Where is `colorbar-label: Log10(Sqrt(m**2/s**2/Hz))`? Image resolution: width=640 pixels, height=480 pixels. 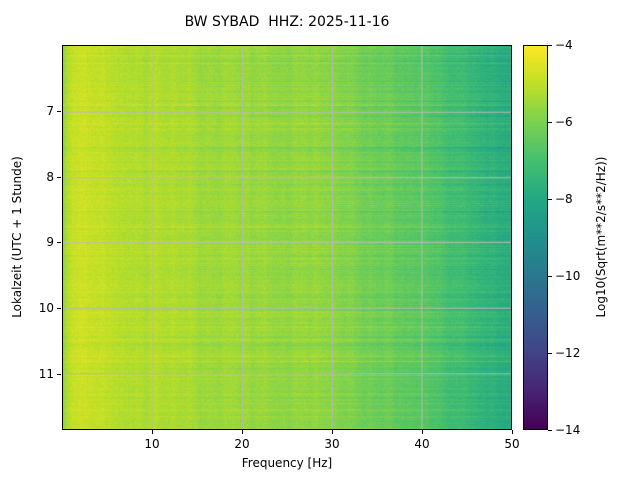
colorbar-label: Log10(Sqrt(m**2/s**2/Hz)) is located at coordinates (601, 237).